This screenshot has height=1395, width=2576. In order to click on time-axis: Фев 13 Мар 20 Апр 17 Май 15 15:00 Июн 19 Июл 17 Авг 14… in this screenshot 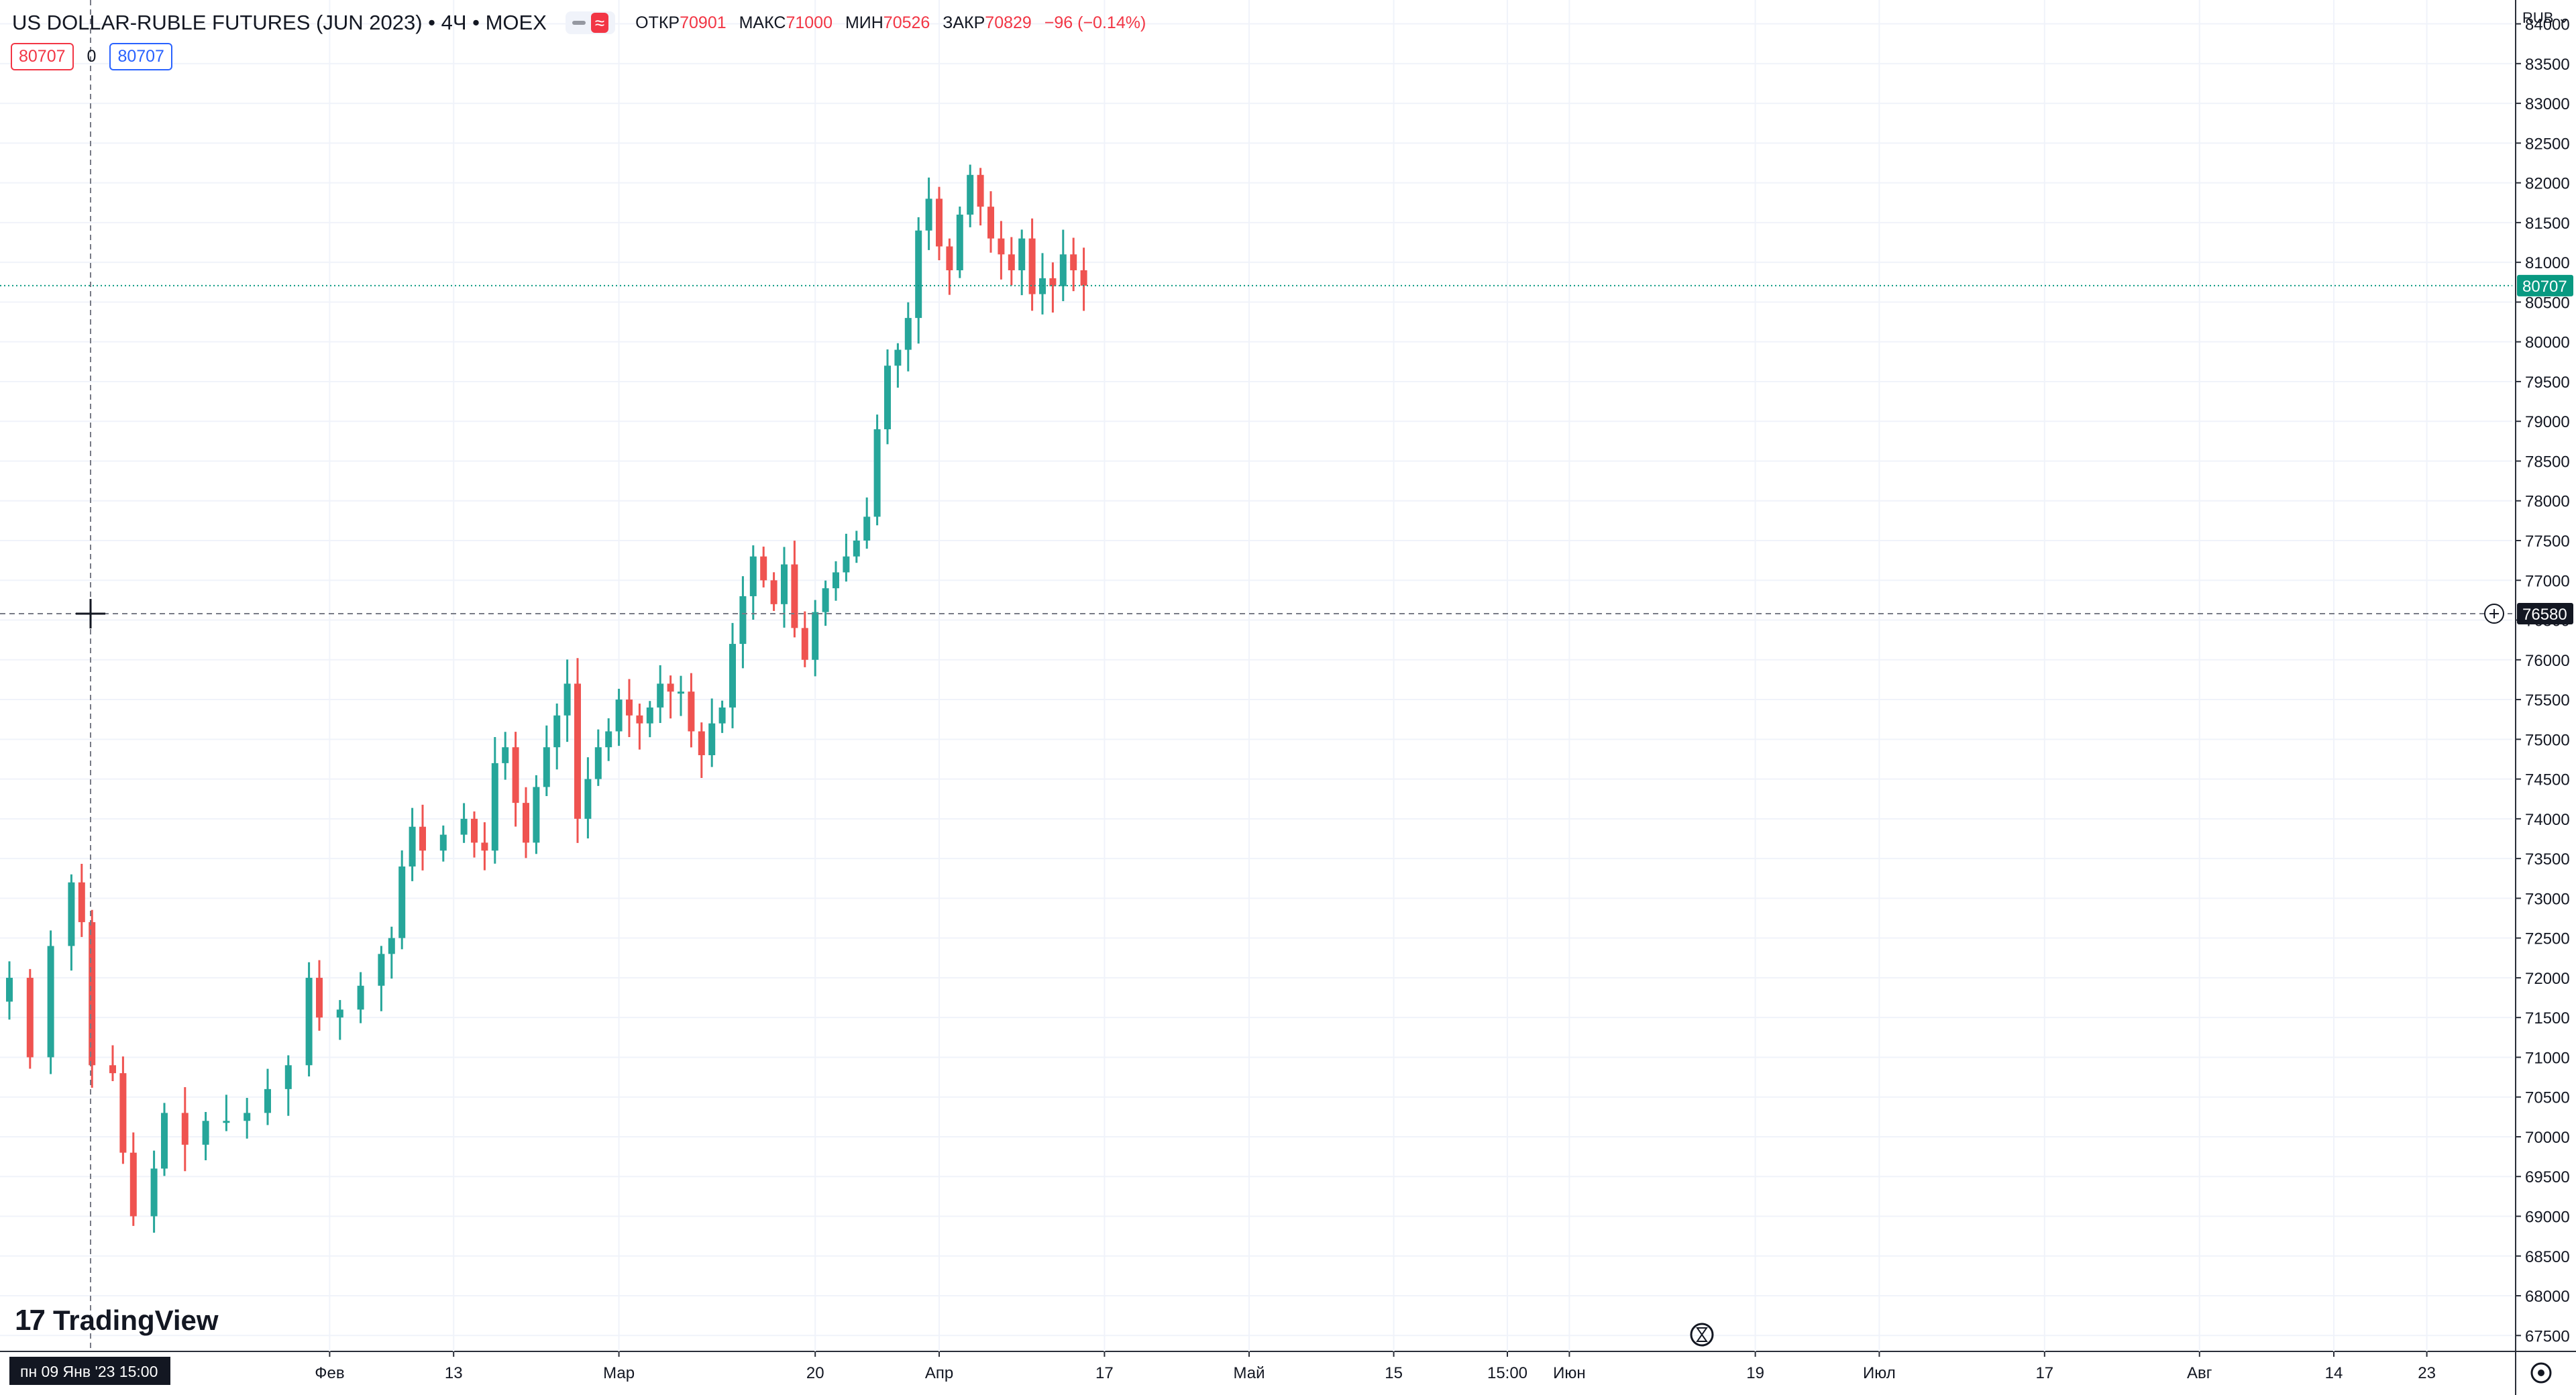, I will do `click(1375, 1366)`.